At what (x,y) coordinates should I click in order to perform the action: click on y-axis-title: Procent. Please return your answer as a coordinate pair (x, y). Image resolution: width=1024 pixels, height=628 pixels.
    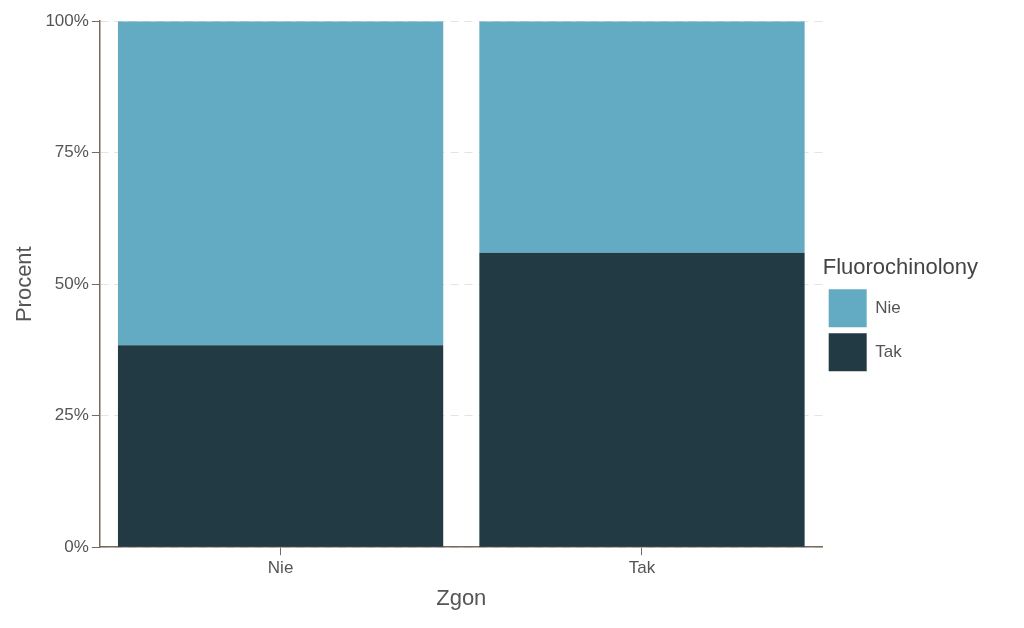
    Looking at the image, I should click on (24, 284).